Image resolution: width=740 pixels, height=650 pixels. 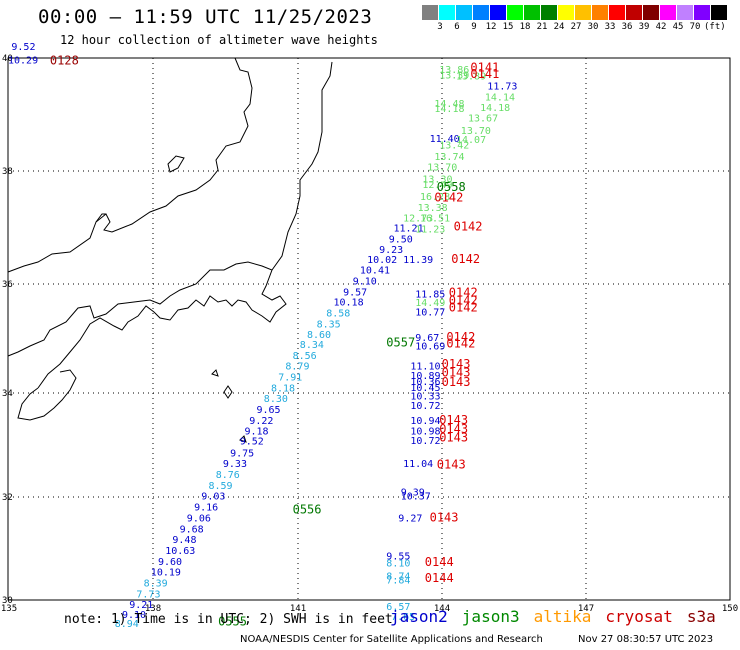 What do you see at coordinates (425, 376) in the screenshot?
I see `wave-height-label: 10.89` at bounding box center [425, 376].